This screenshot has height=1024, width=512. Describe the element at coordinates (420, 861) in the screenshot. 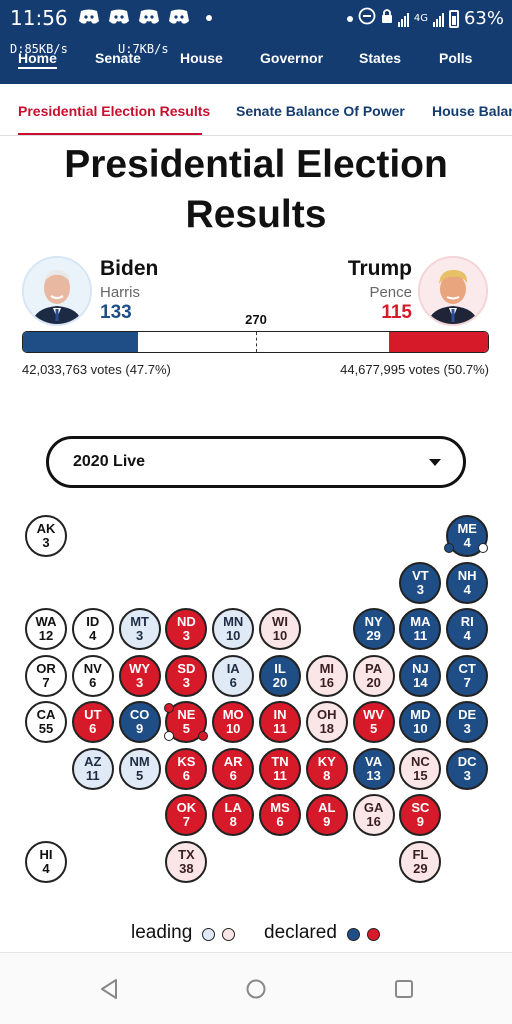

I see `state-fl: FL 29` at that location.